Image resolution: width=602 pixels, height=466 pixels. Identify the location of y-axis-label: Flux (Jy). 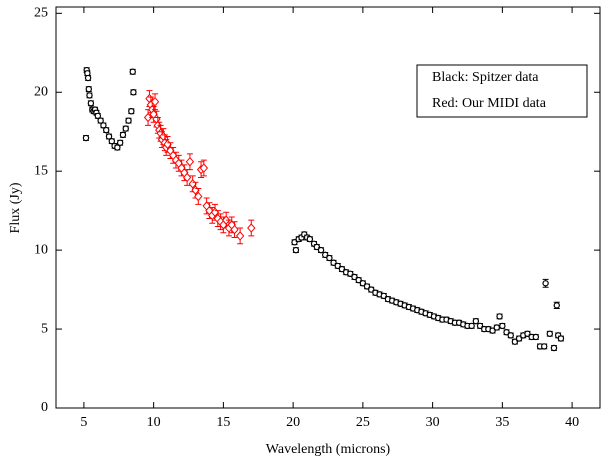
(15, 207).